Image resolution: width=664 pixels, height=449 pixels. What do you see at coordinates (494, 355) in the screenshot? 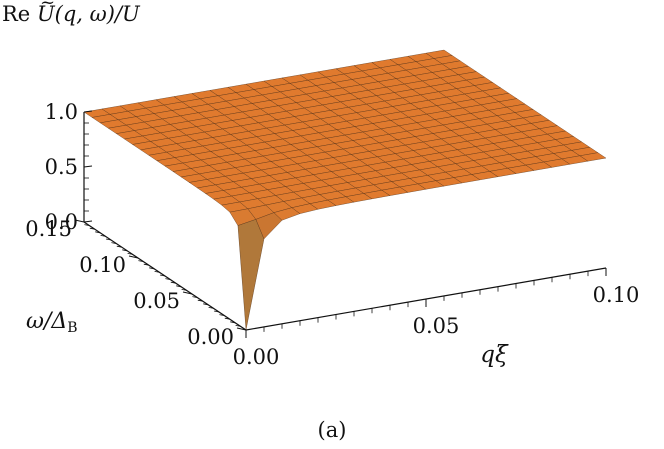
I see `x-axis-label: qξ` at bounding box center [494, 355].